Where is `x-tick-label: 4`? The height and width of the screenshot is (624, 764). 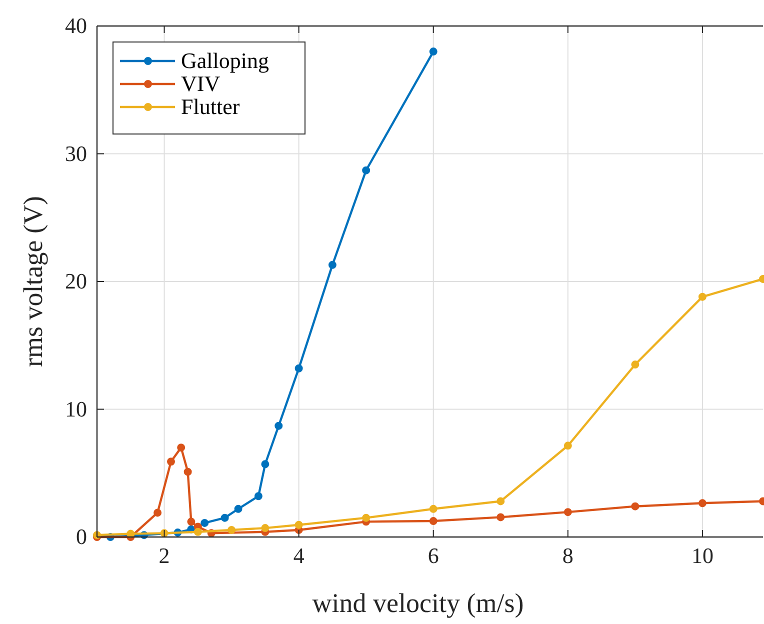 x-tick-label: 4 is located at coordinates (298, 555).